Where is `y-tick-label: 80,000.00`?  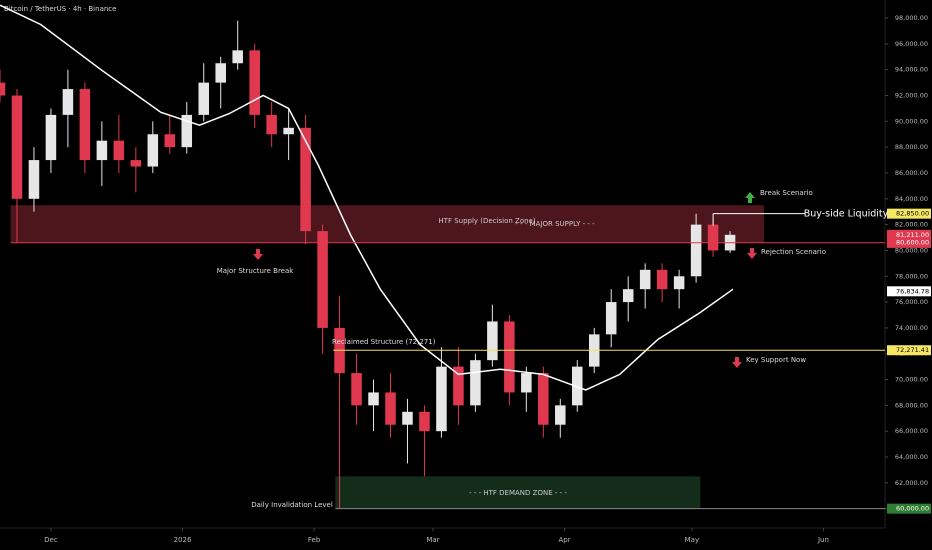
y-tick-label: 80,000.00 is located at coordinates (911, 250).